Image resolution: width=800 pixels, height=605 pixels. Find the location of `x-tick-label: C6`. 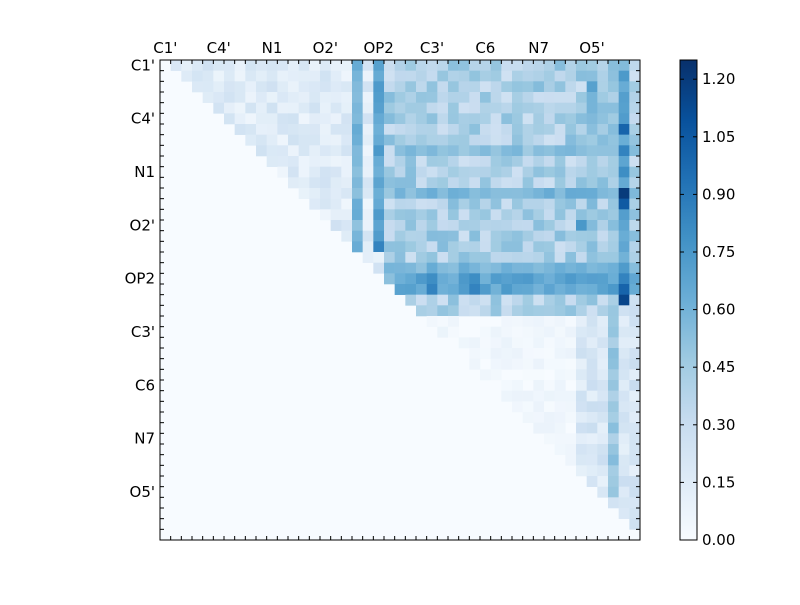

x-tick-label: C6 is located at coordinates (485, 48).